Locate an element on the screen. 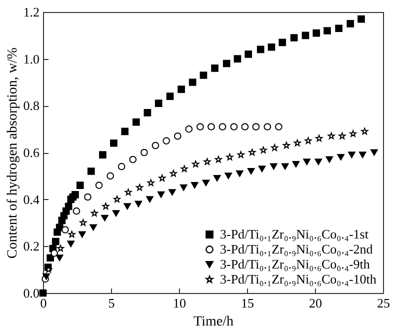 Image resolution: width=400 pixels, height=328 pixels. legend-label: 3-Pd/Ti₀.₁Zr₀.₉Ni₀.₆Co₀.₄-1st is located at coordinates (294, 234).